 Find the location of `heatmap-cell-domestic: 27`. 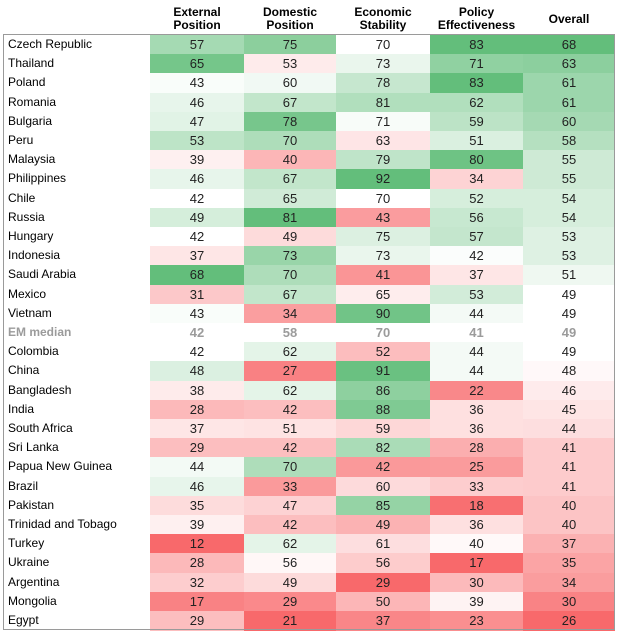

heatmap-cell-domestic: 27 is located at coordinates (290, 371).